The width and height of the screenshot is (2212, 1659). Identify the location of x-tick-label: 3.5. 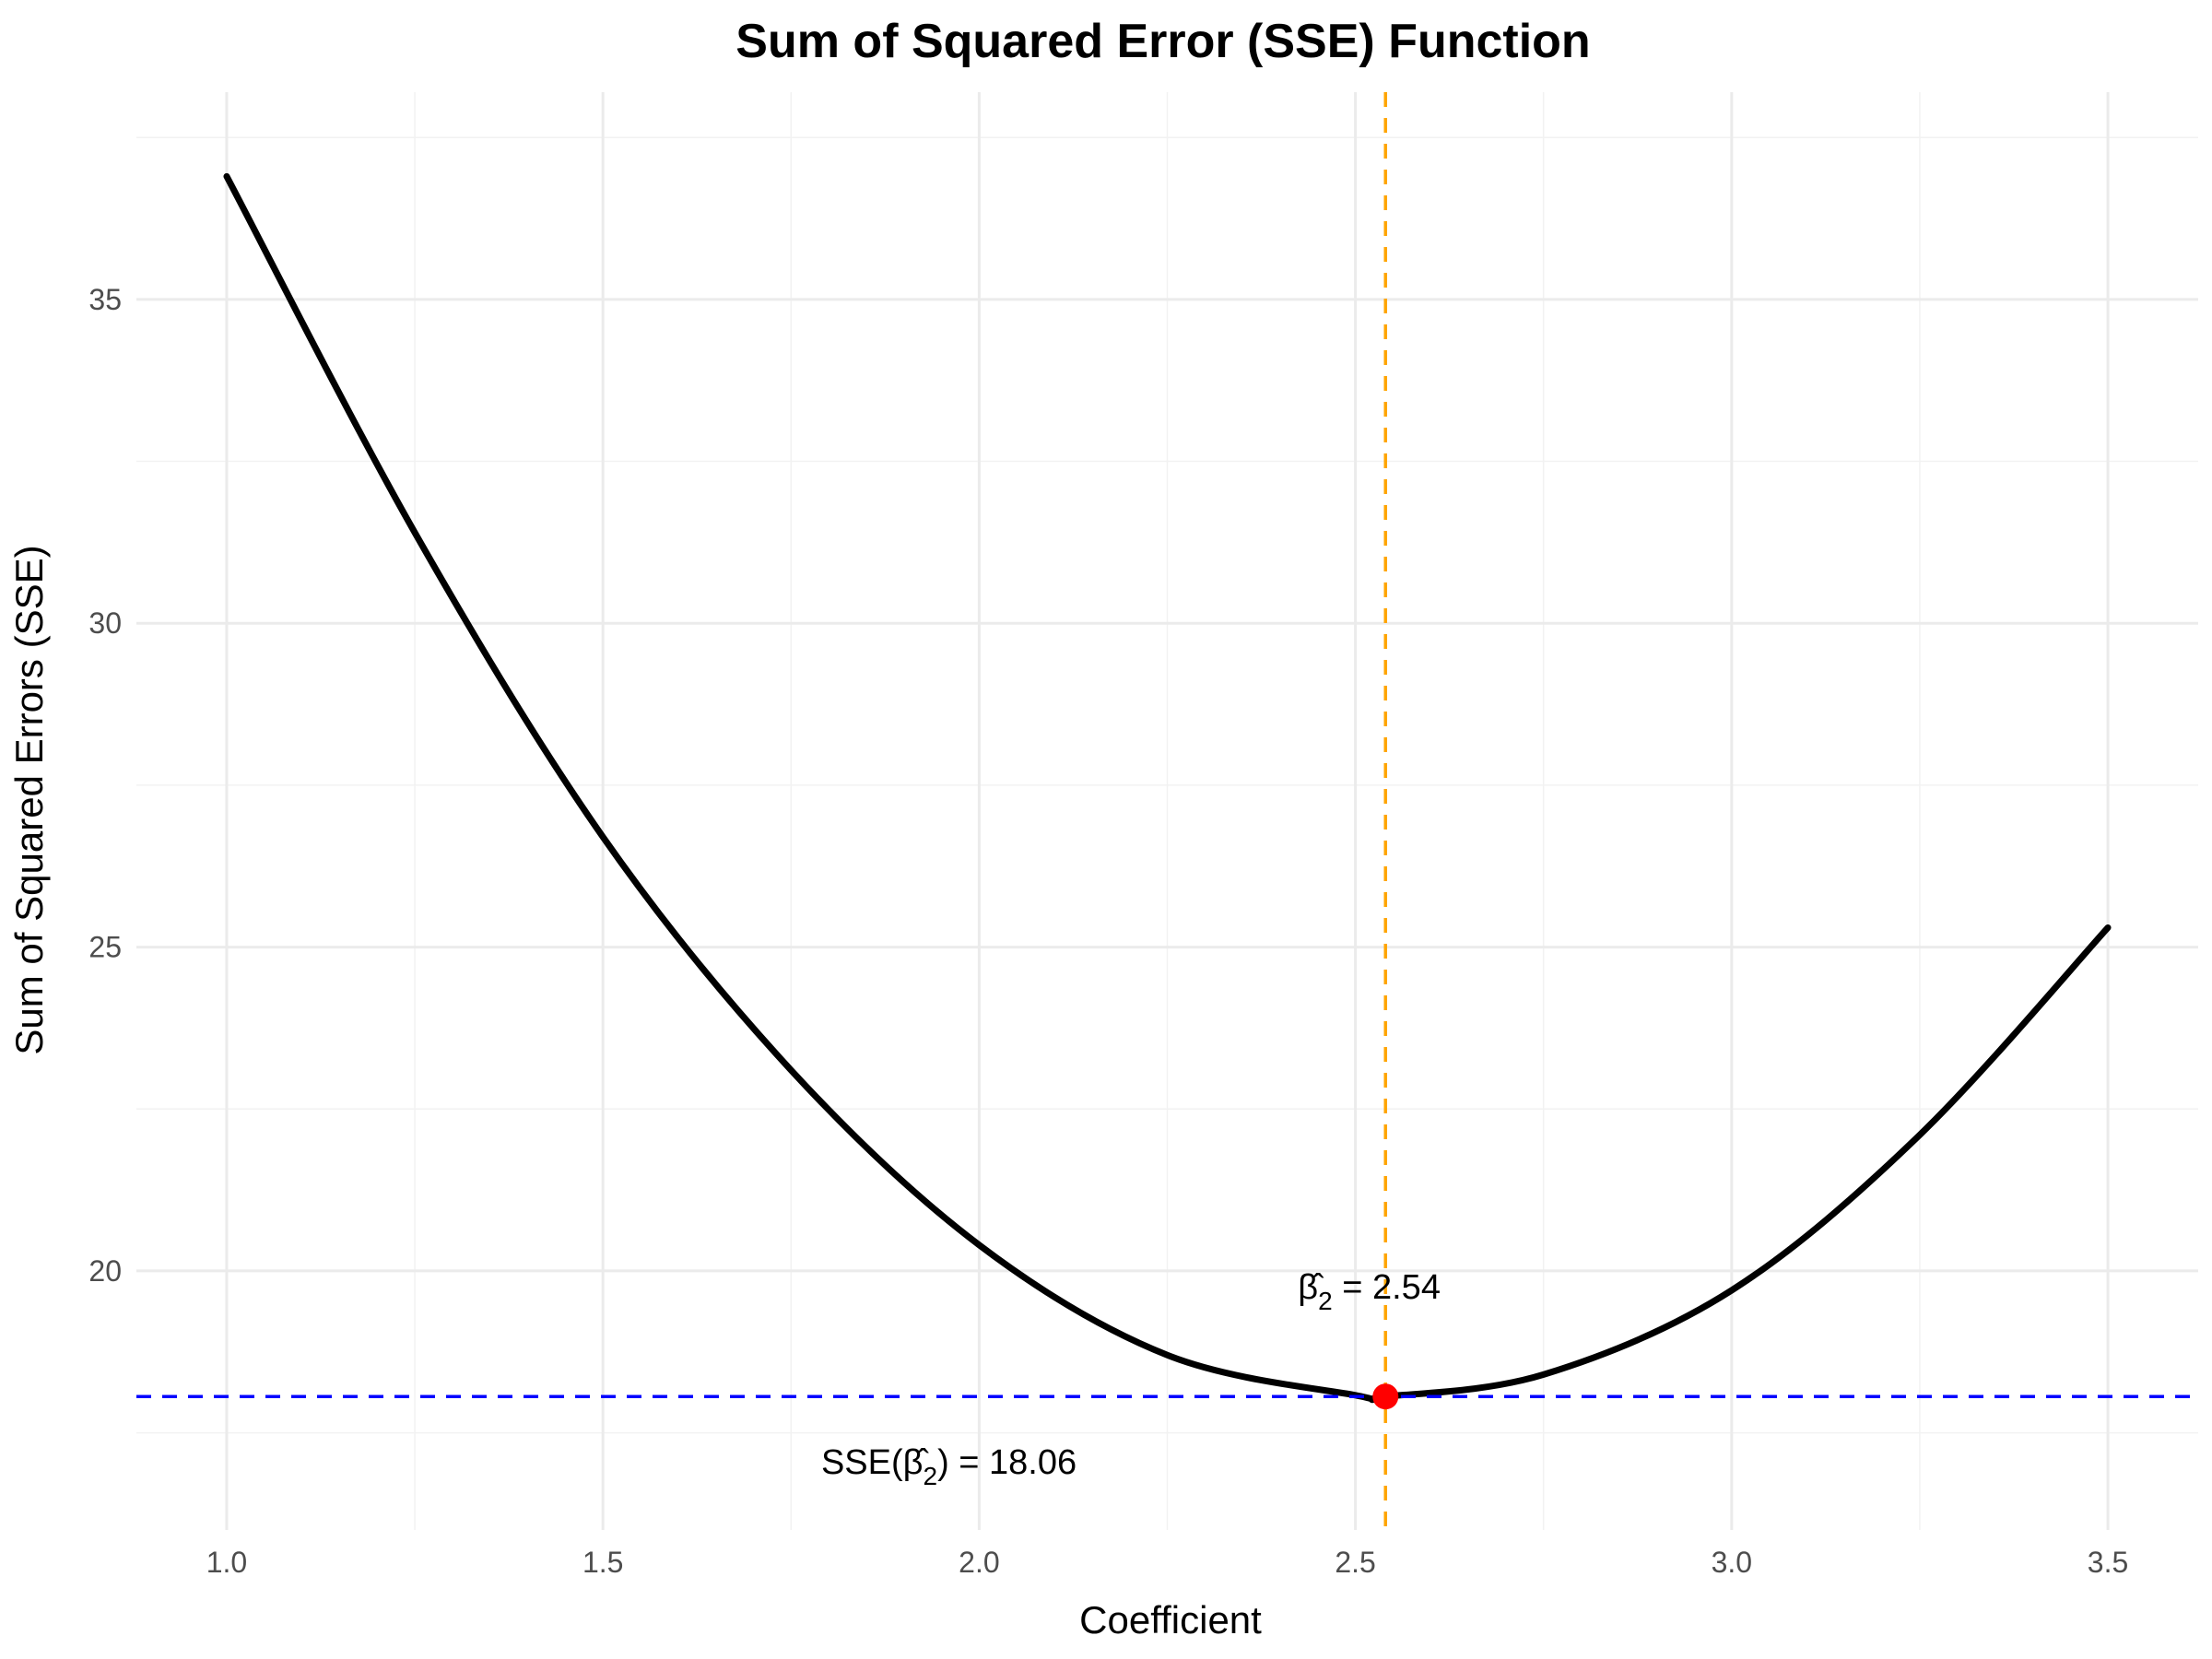
(2108, 1562).